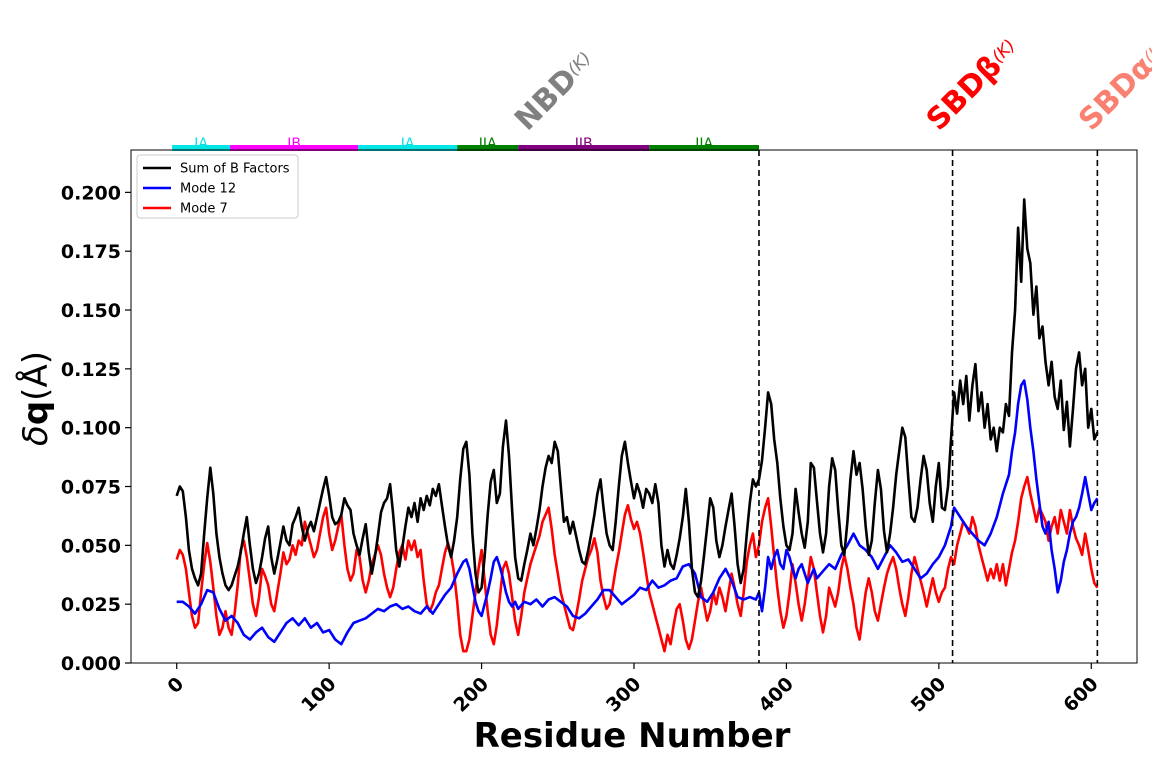 This screenshot has height=768, width=1152. Describe the element at coordinates (204, 209) in the screenshot. I see `legend-label-2: Mode 7` at that location.